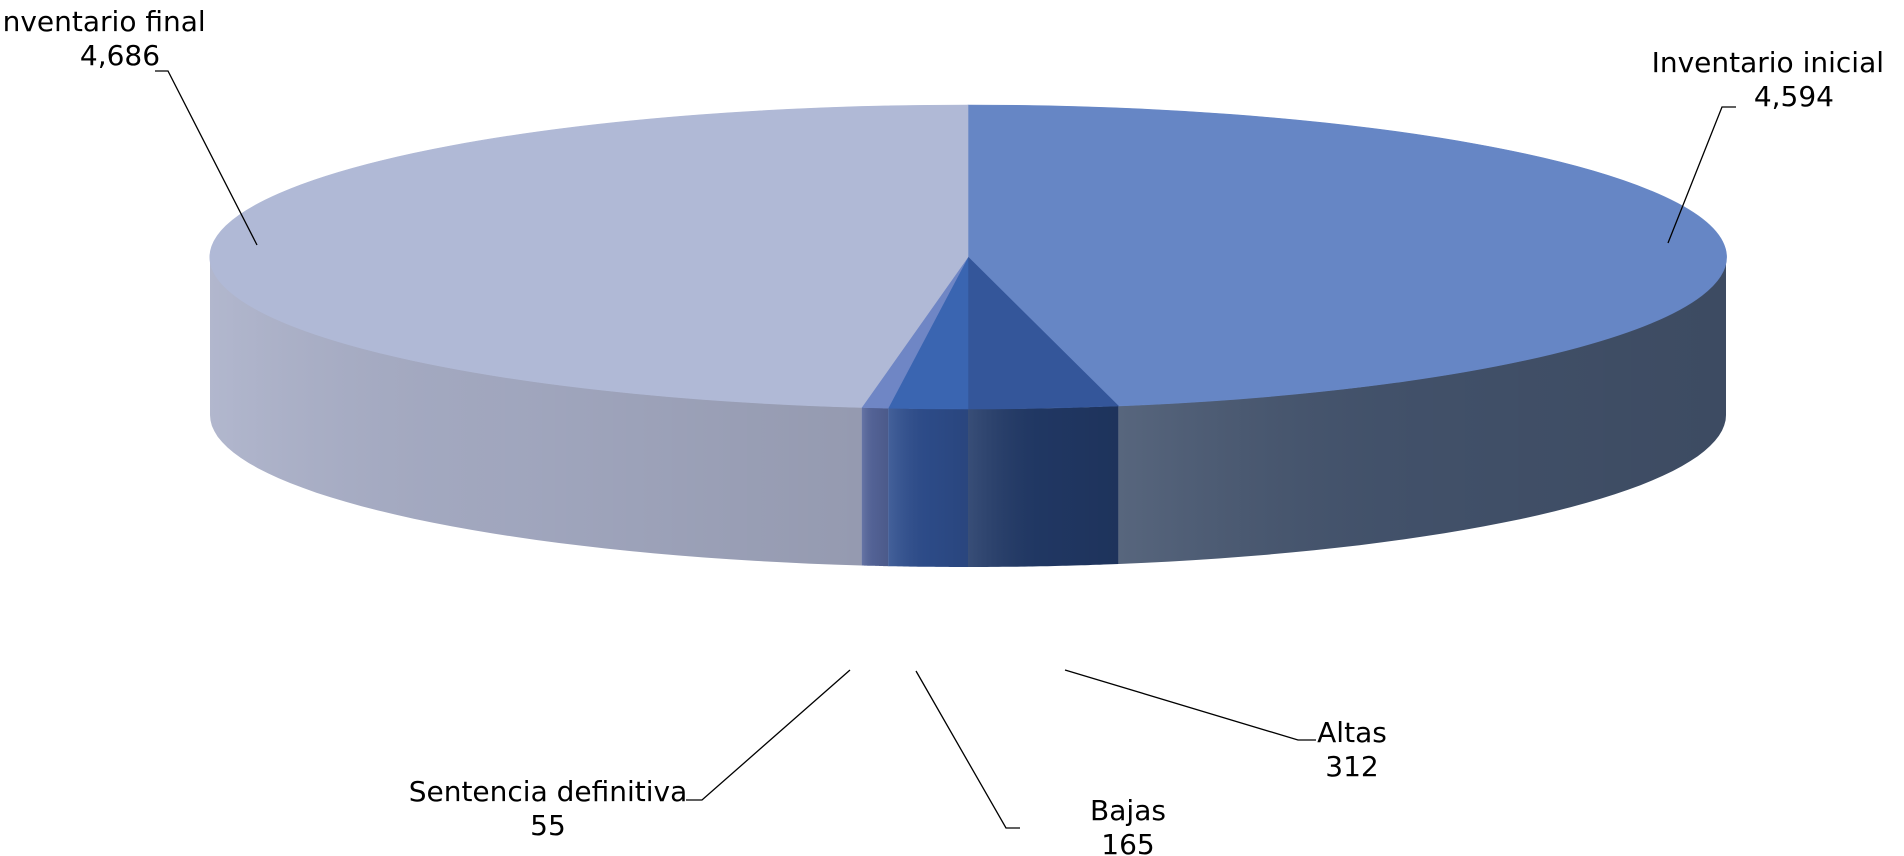 The height and width of the screenshot is (856, 1904). Describe the element at coordinates (589, 256) in the screenshot. I see `slice-inventario-final` at that location.